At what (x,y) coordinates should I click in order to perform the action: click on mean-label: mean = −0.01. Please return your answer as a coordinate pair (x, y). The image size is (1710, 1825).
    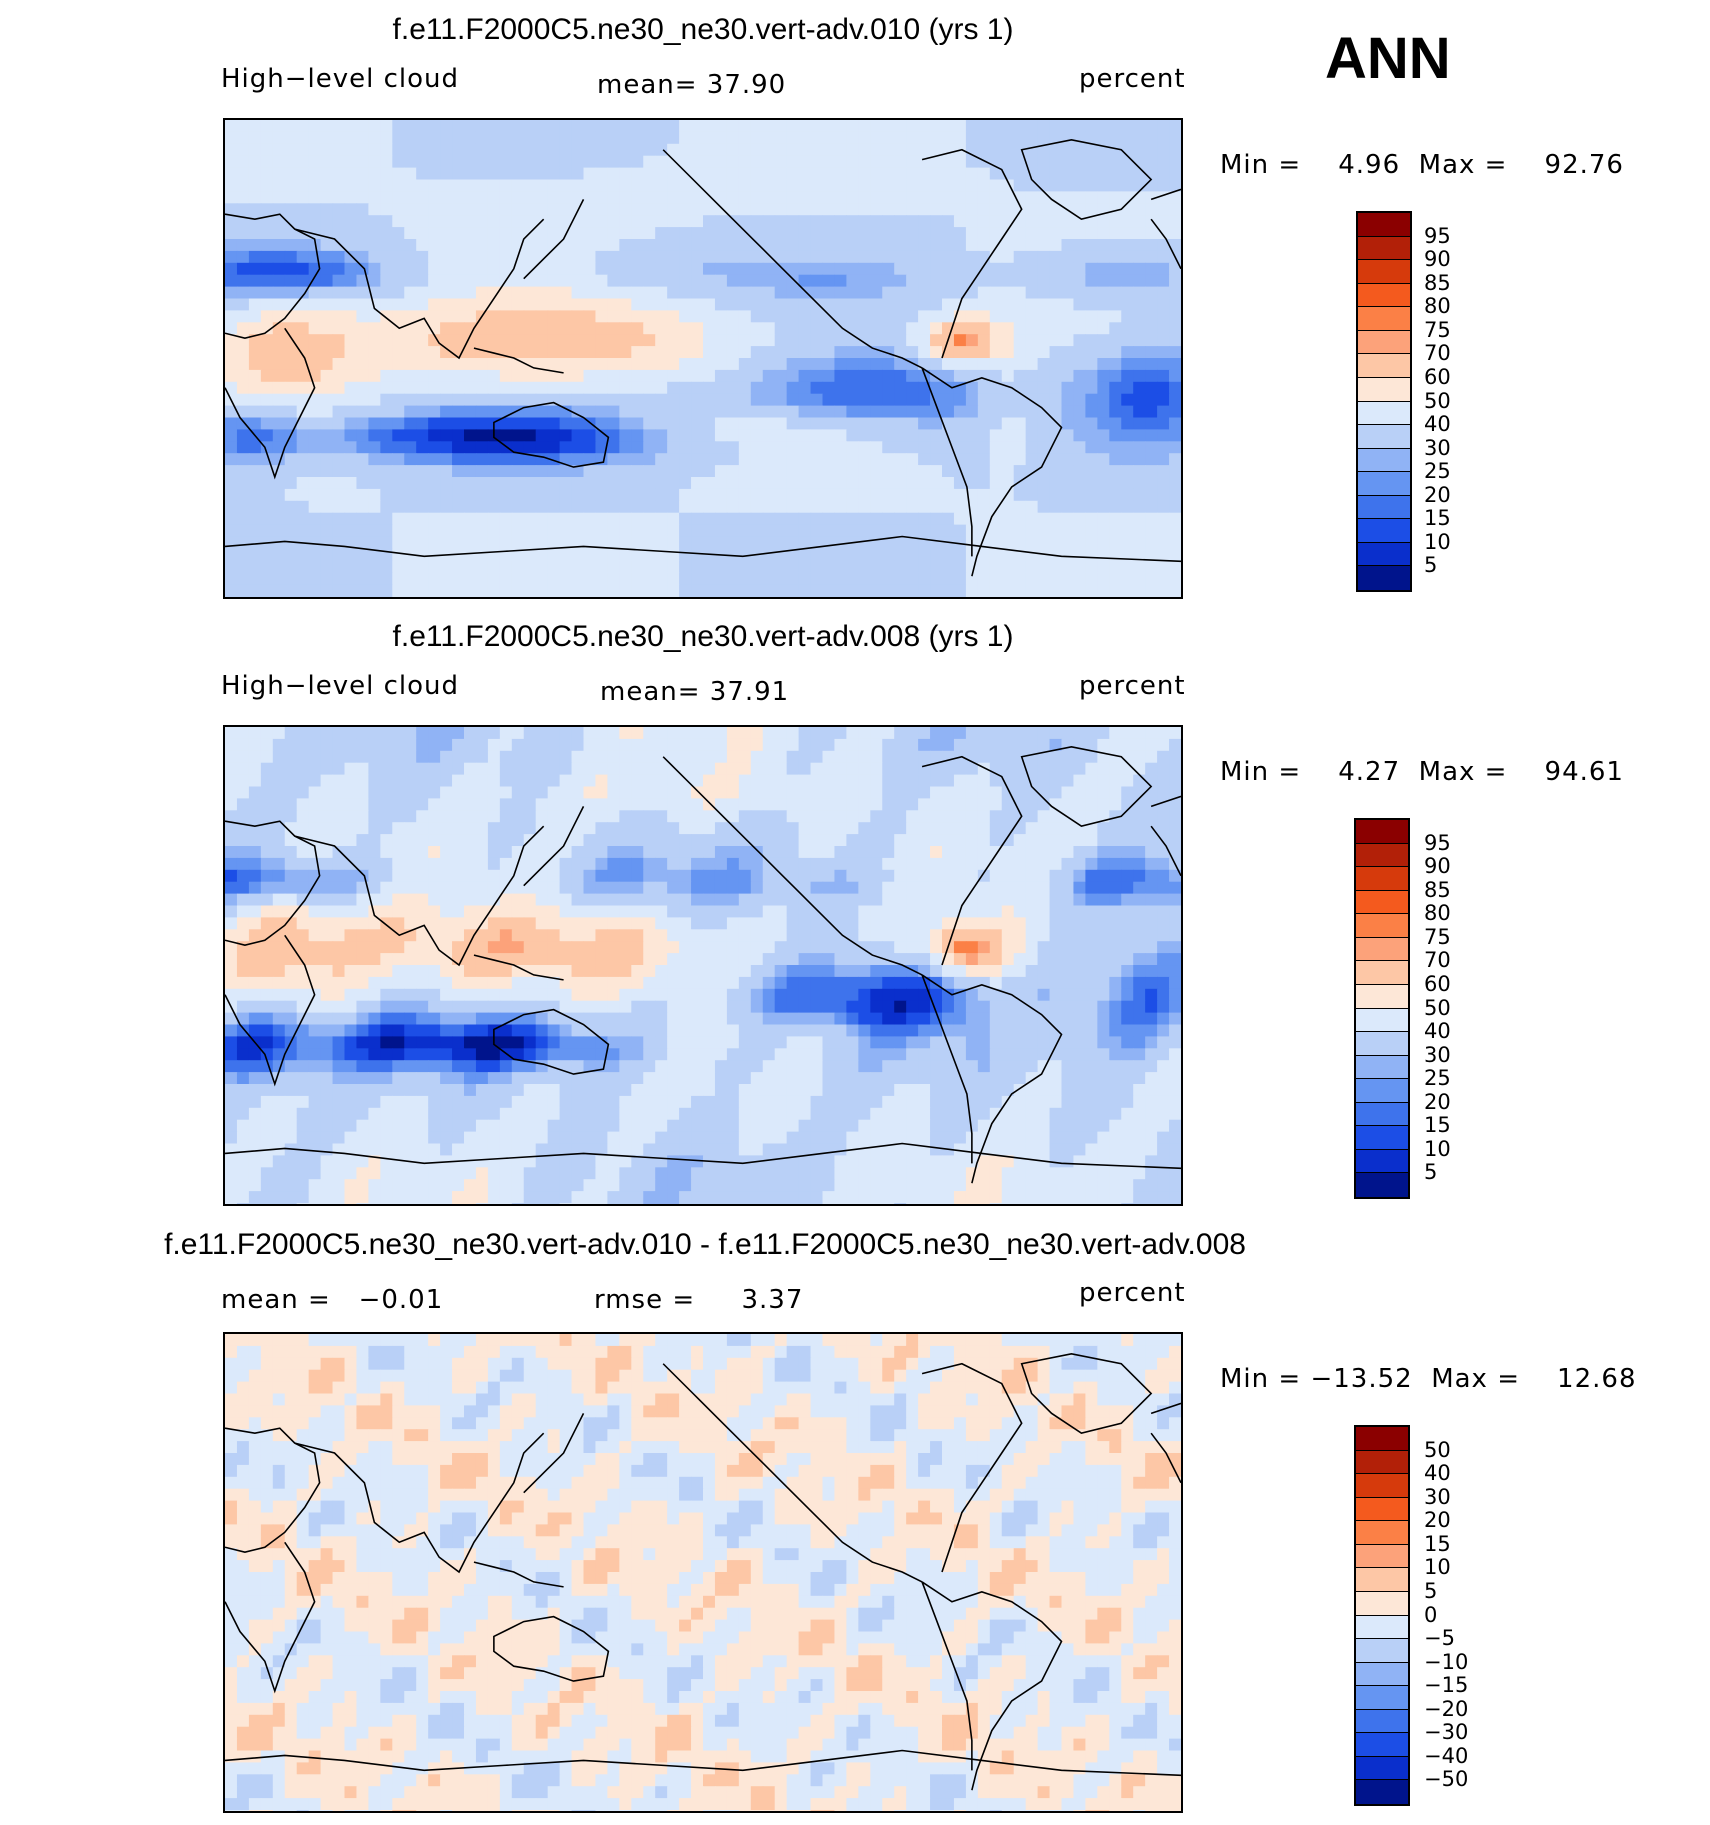
    Looking at the image, I should click on (332, 1300).